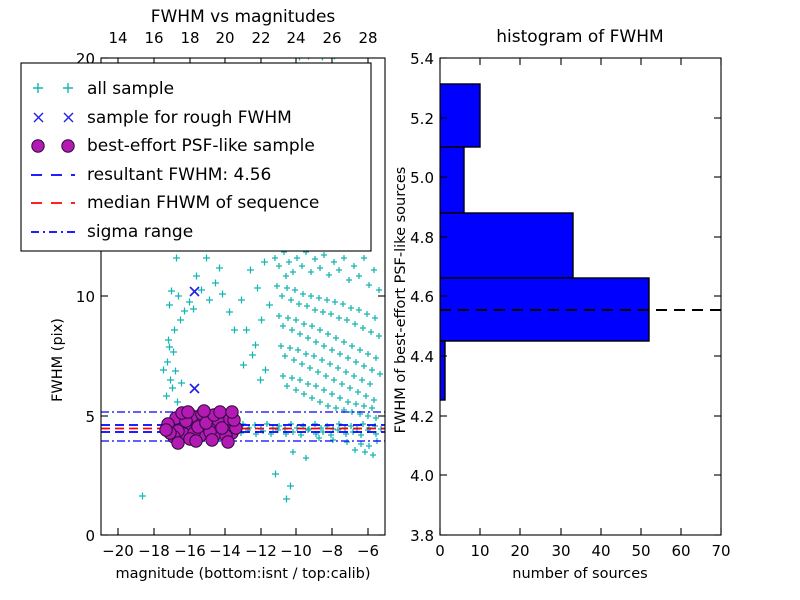 Image resolution: width=800 pixels, height=600 pixels. I want to click on top-tick-label: 22, so click(260, 38).